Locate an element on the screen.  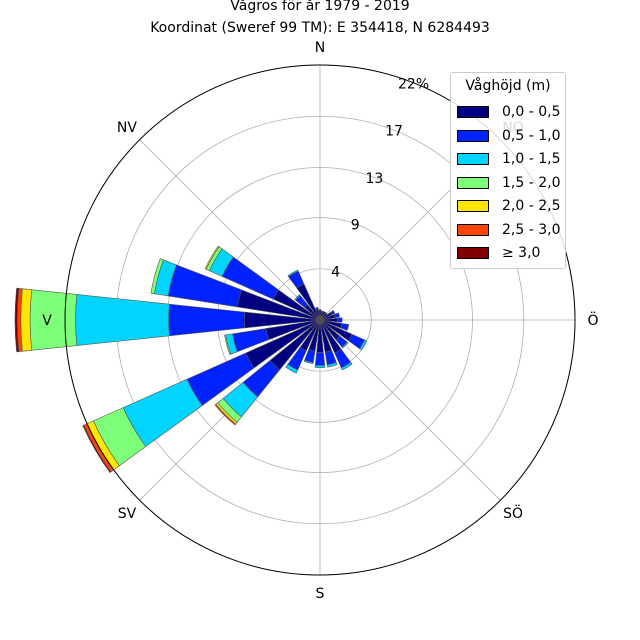
direction-label-7: NV is located at coordinates (127, 128).